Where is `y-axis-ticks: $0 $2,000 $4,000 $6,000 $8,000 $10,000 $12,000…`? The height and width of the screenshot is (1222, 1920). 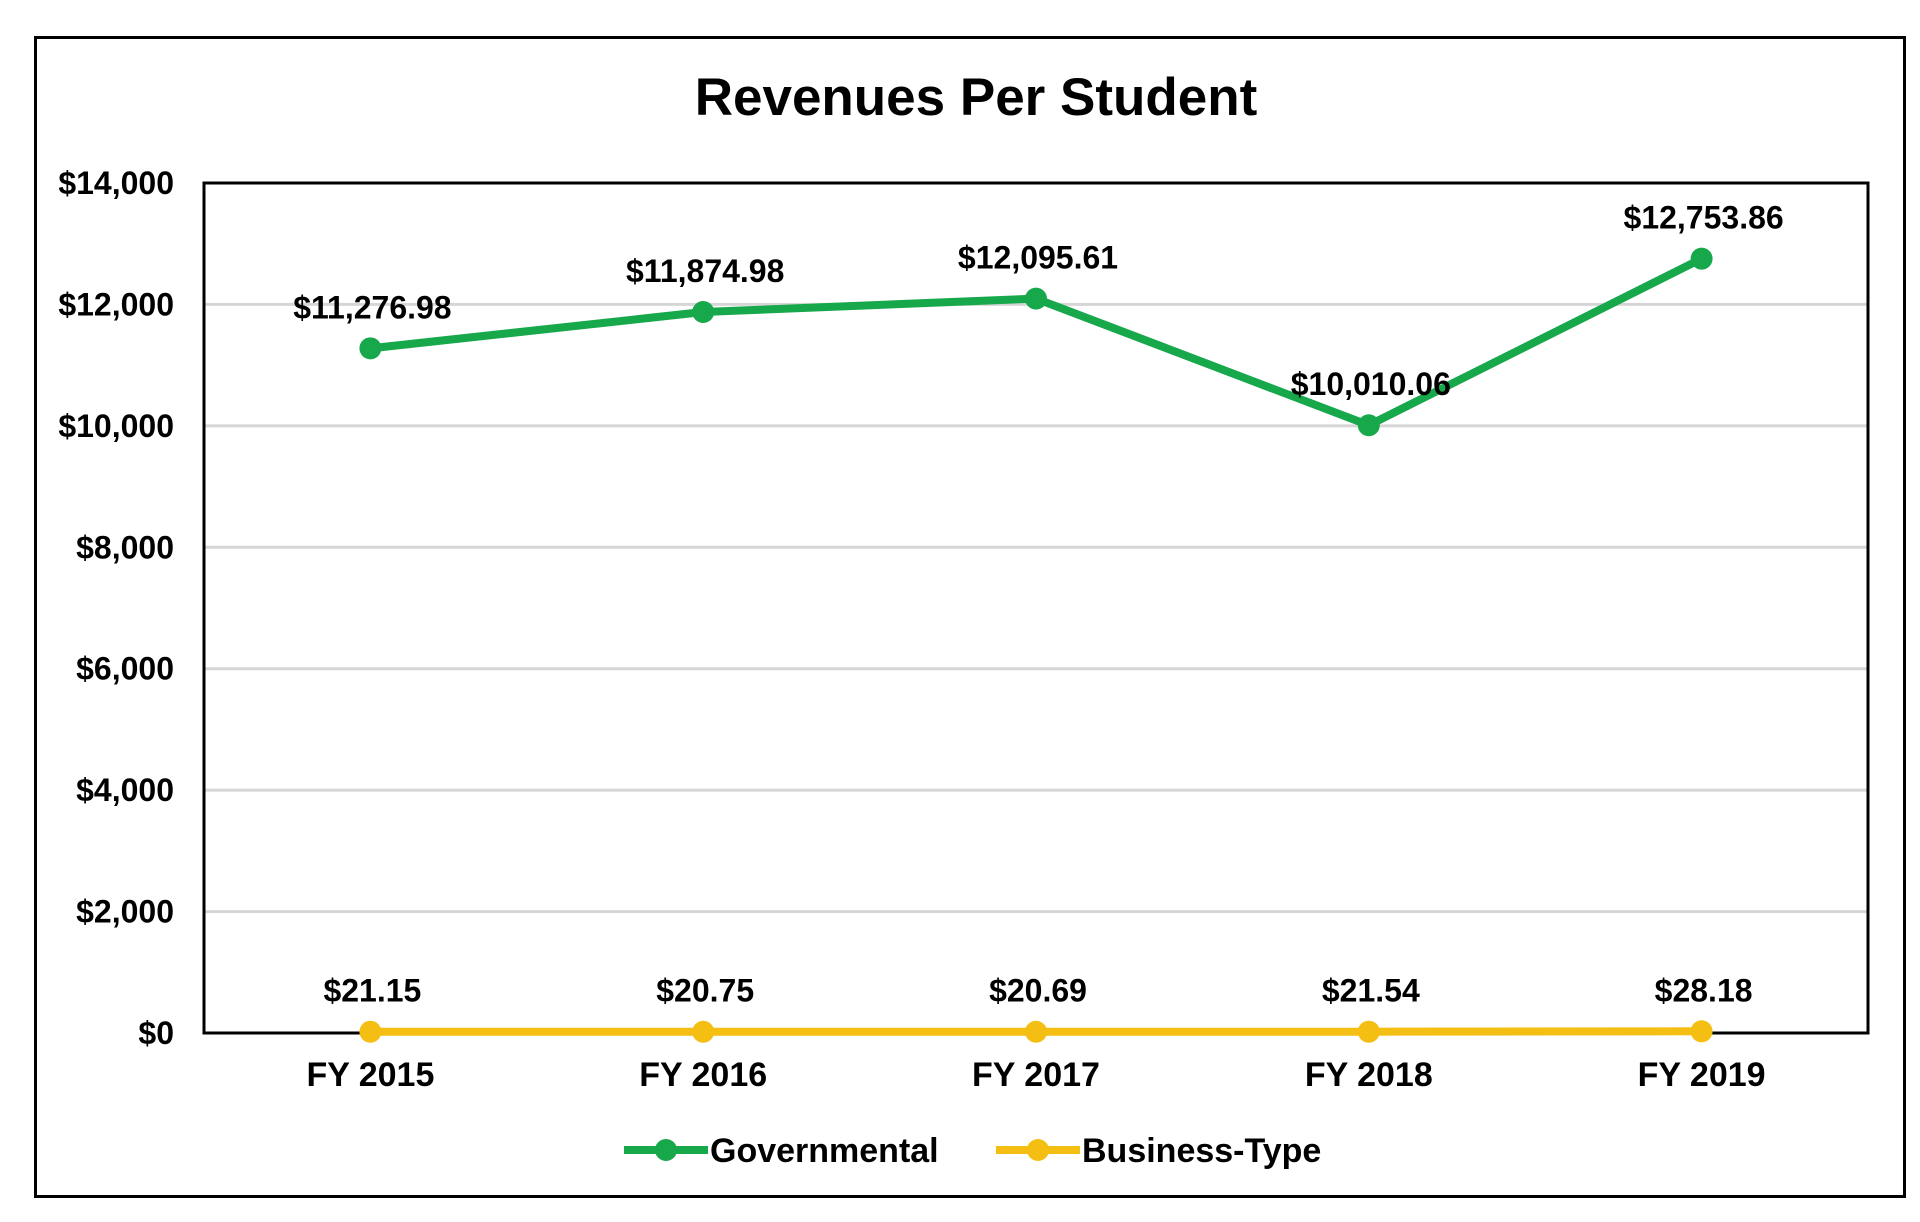
y-axis-ticks: $0 $2,000 $4,000 $6,000 $8,000 $10,000 $12,000… is located at coordinates (116, 608).